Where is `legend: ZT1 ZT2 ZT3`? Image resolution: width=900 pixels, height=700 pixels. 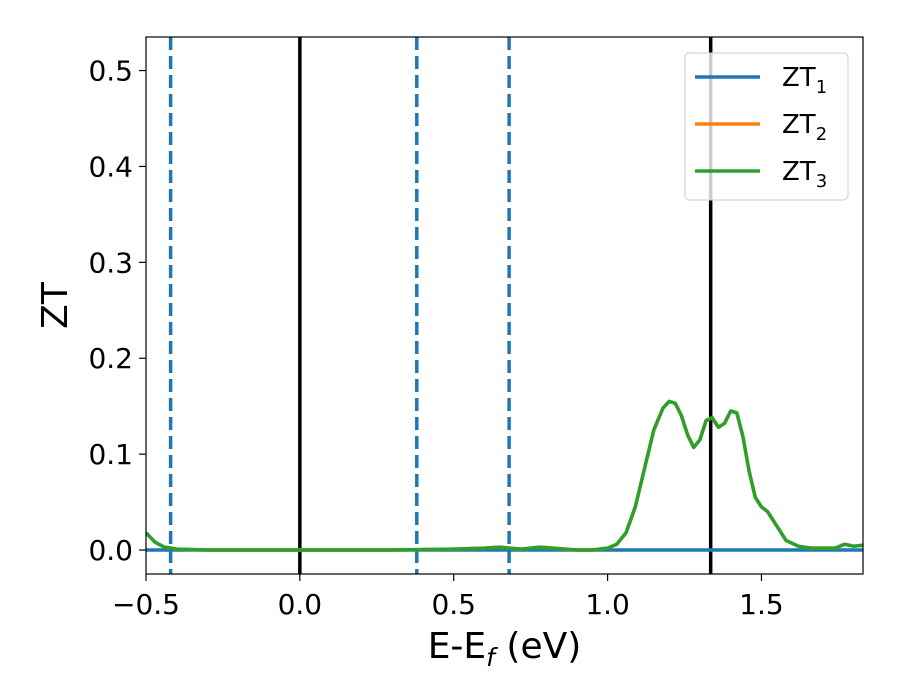 legend: ZT1 ZT2 ZT3 is located at coordinates (766, 126).